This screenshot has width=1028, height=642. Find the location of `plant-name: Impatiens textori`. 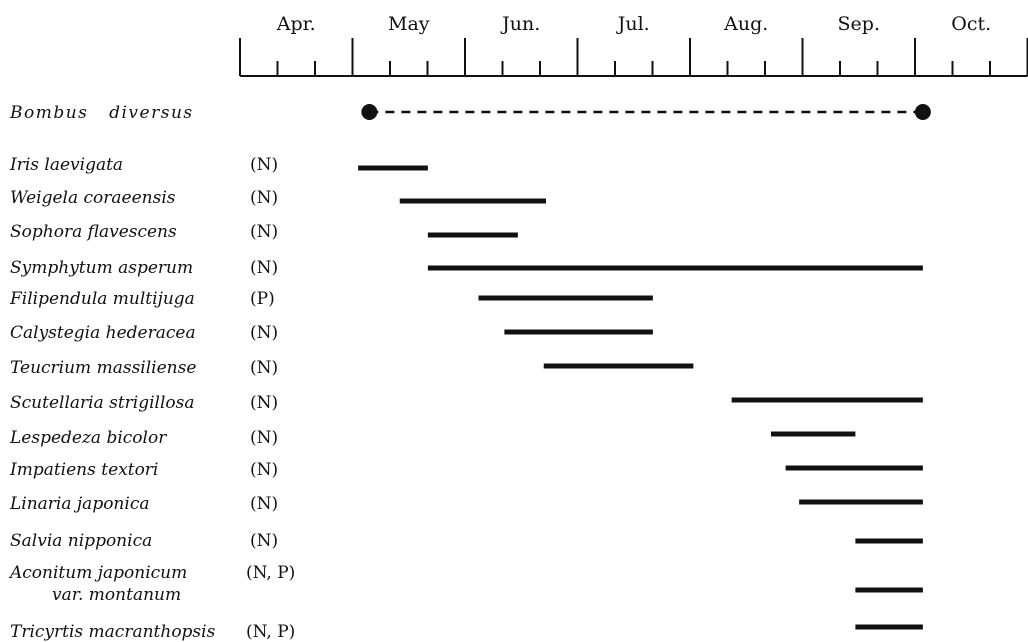

plant-name: Impatiens textori is located at coordinates (83, 470).